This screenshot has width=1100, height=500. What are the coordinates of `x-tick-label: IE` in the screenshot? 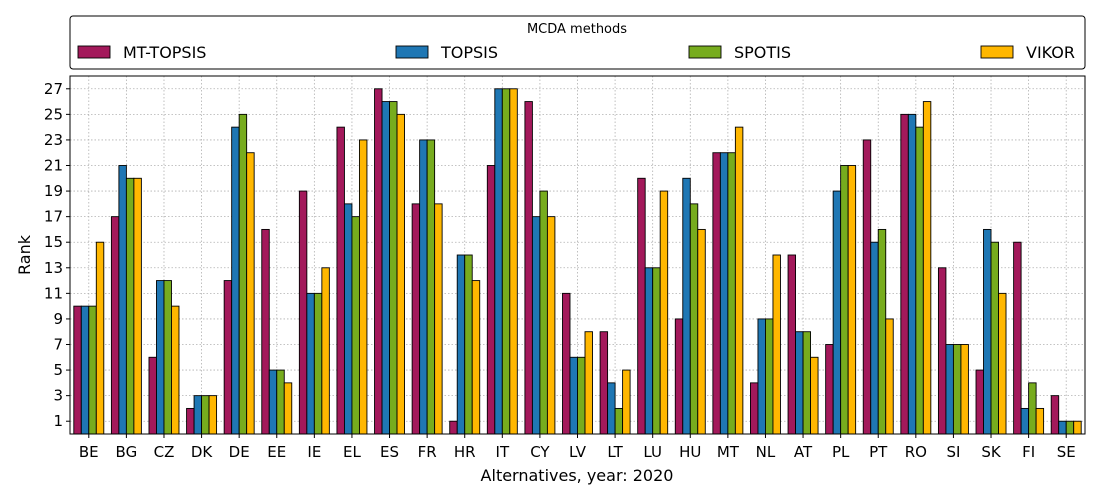 It's located at (314, 452).